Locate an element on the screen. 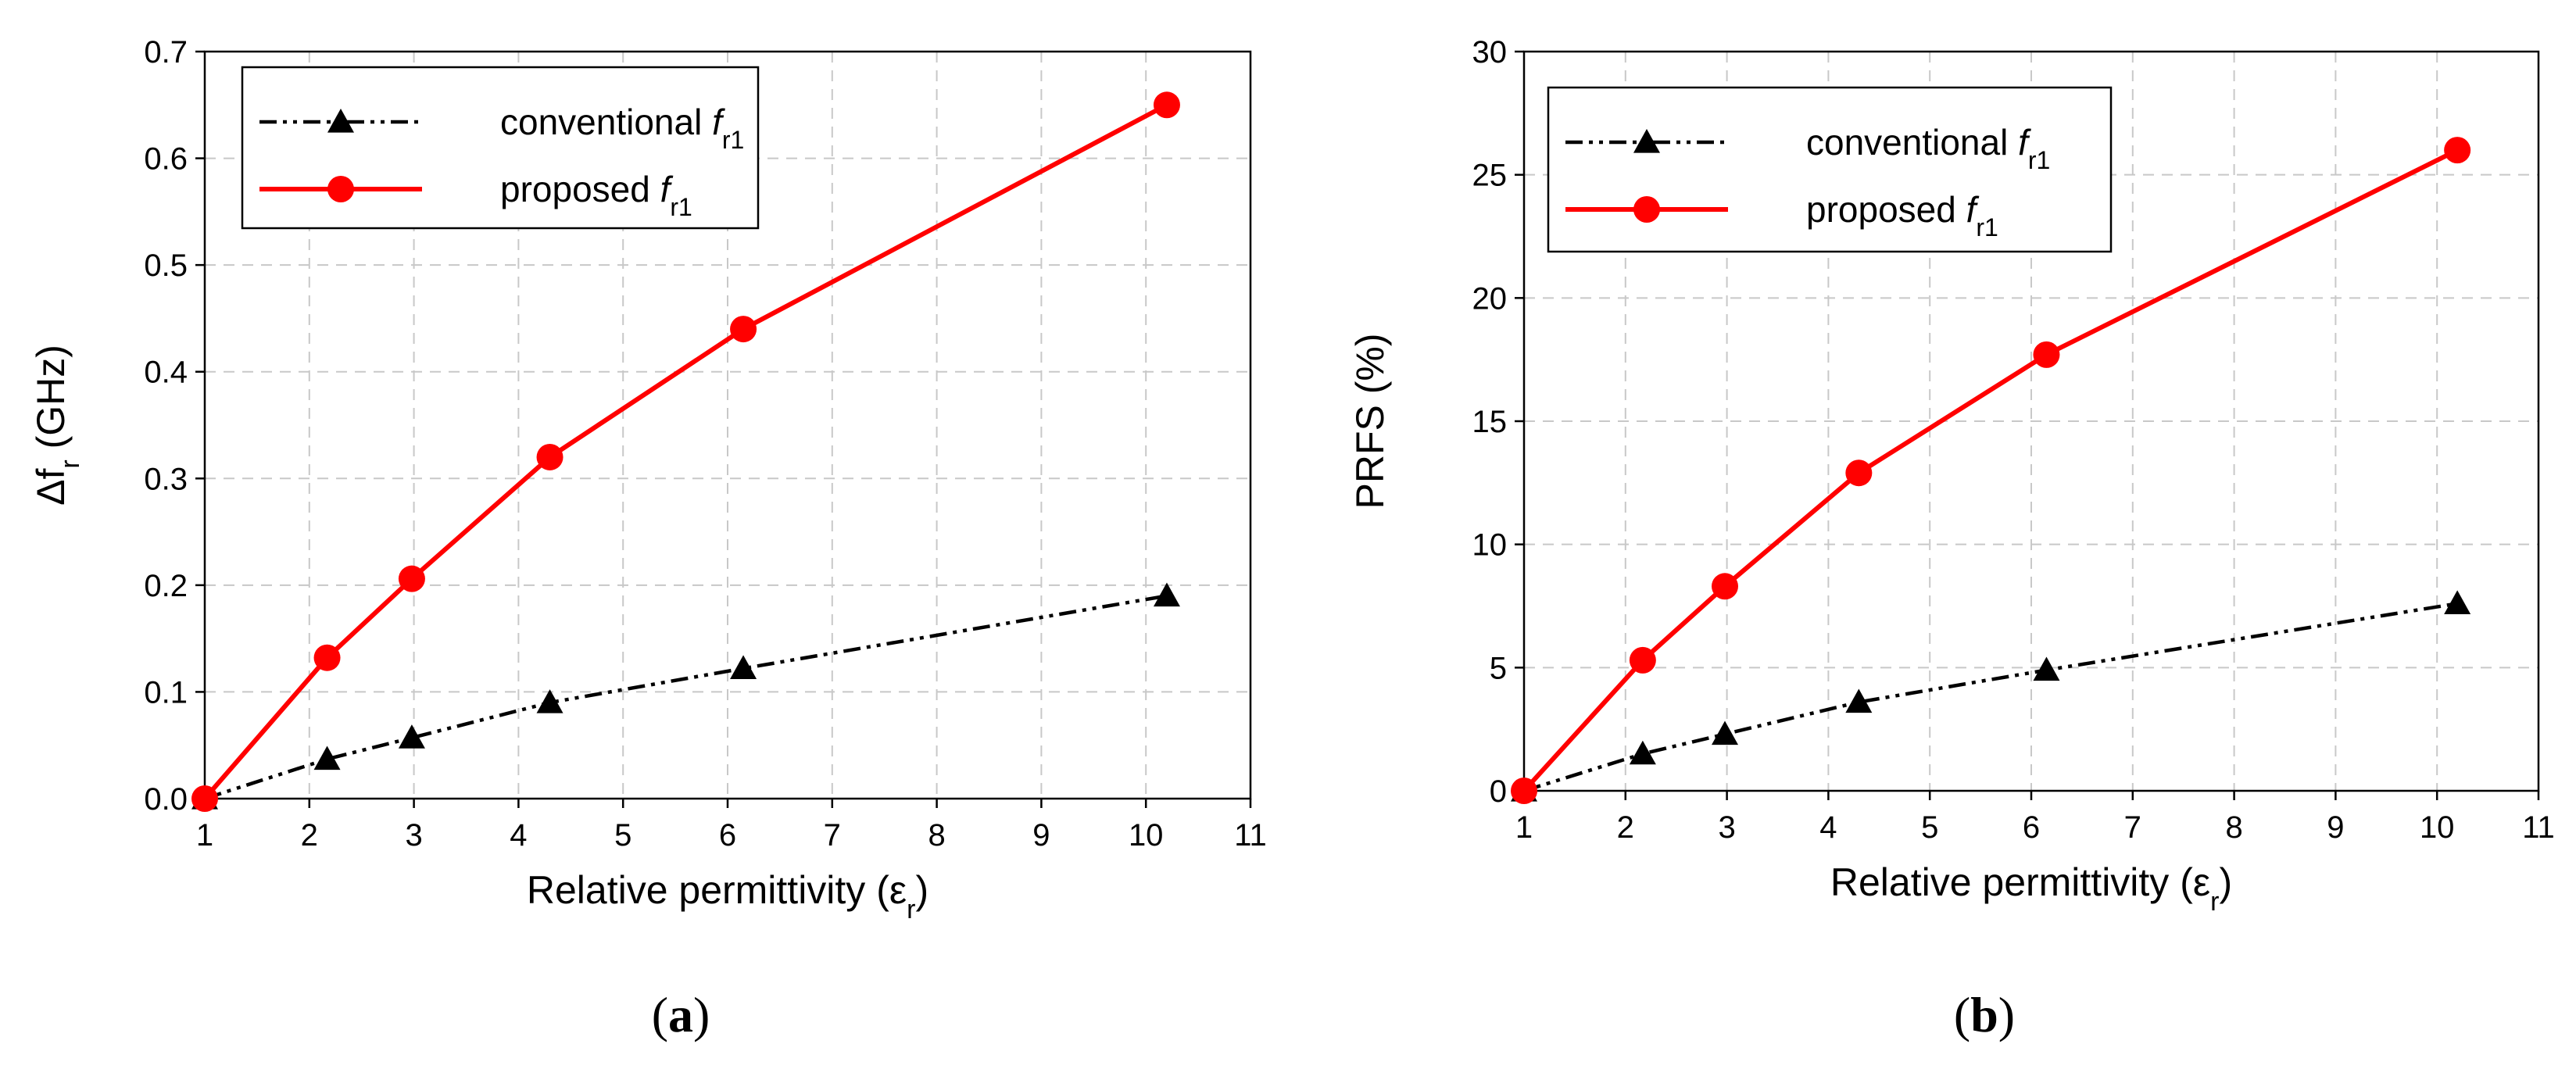 This screenshot has width=2576, height=1069. panel-label: (b) is located at coordinates (1984, 1014).